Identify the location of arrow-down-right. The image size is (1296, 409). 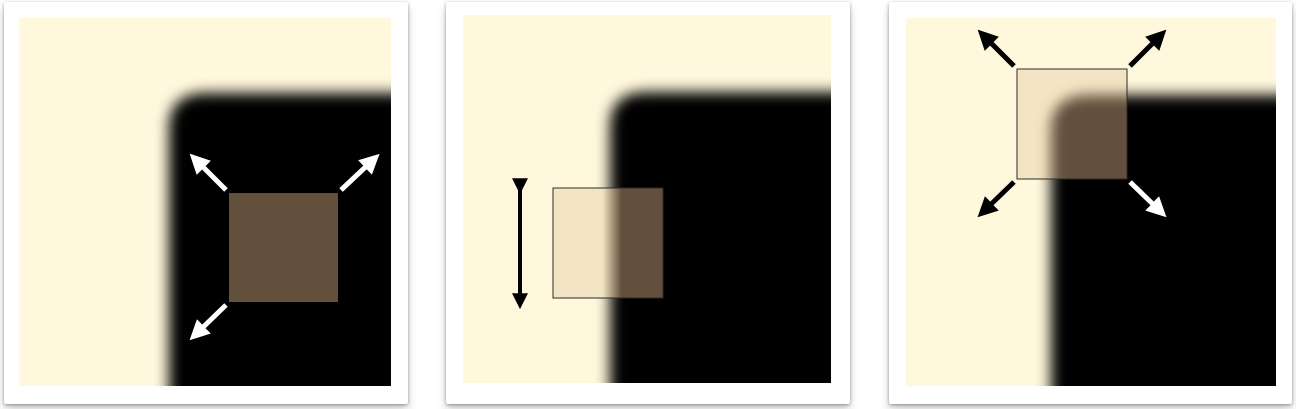
(1147, 199).